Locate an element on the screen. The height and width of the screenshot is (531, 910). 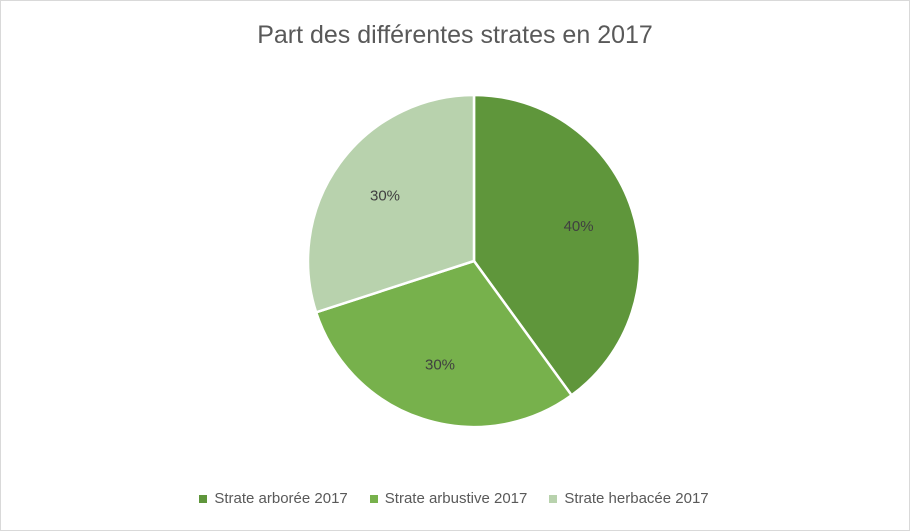
legend-label-1: Strate arborée 2017 is located at coordinates (281, 498).